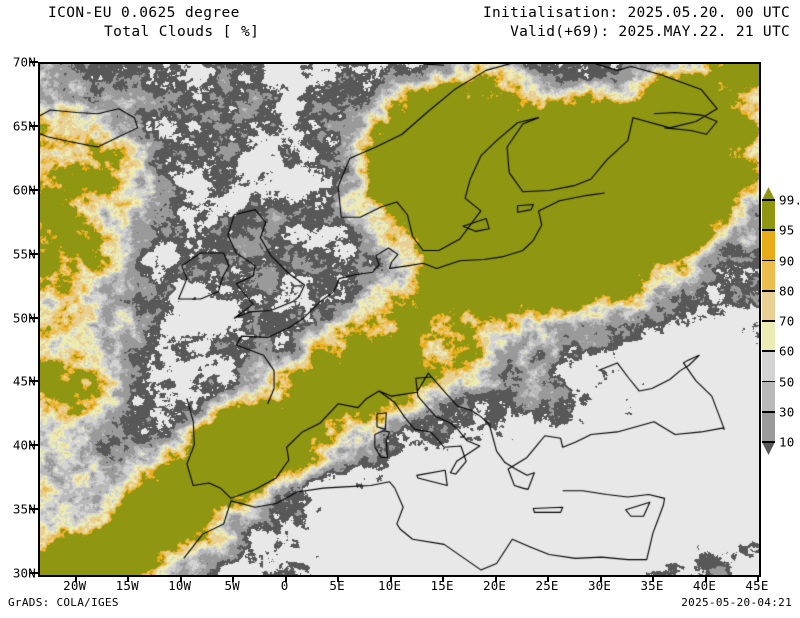 The image size is (800, 618). I want to click on x-axis-tick-label: 20W, so click(75, 585).